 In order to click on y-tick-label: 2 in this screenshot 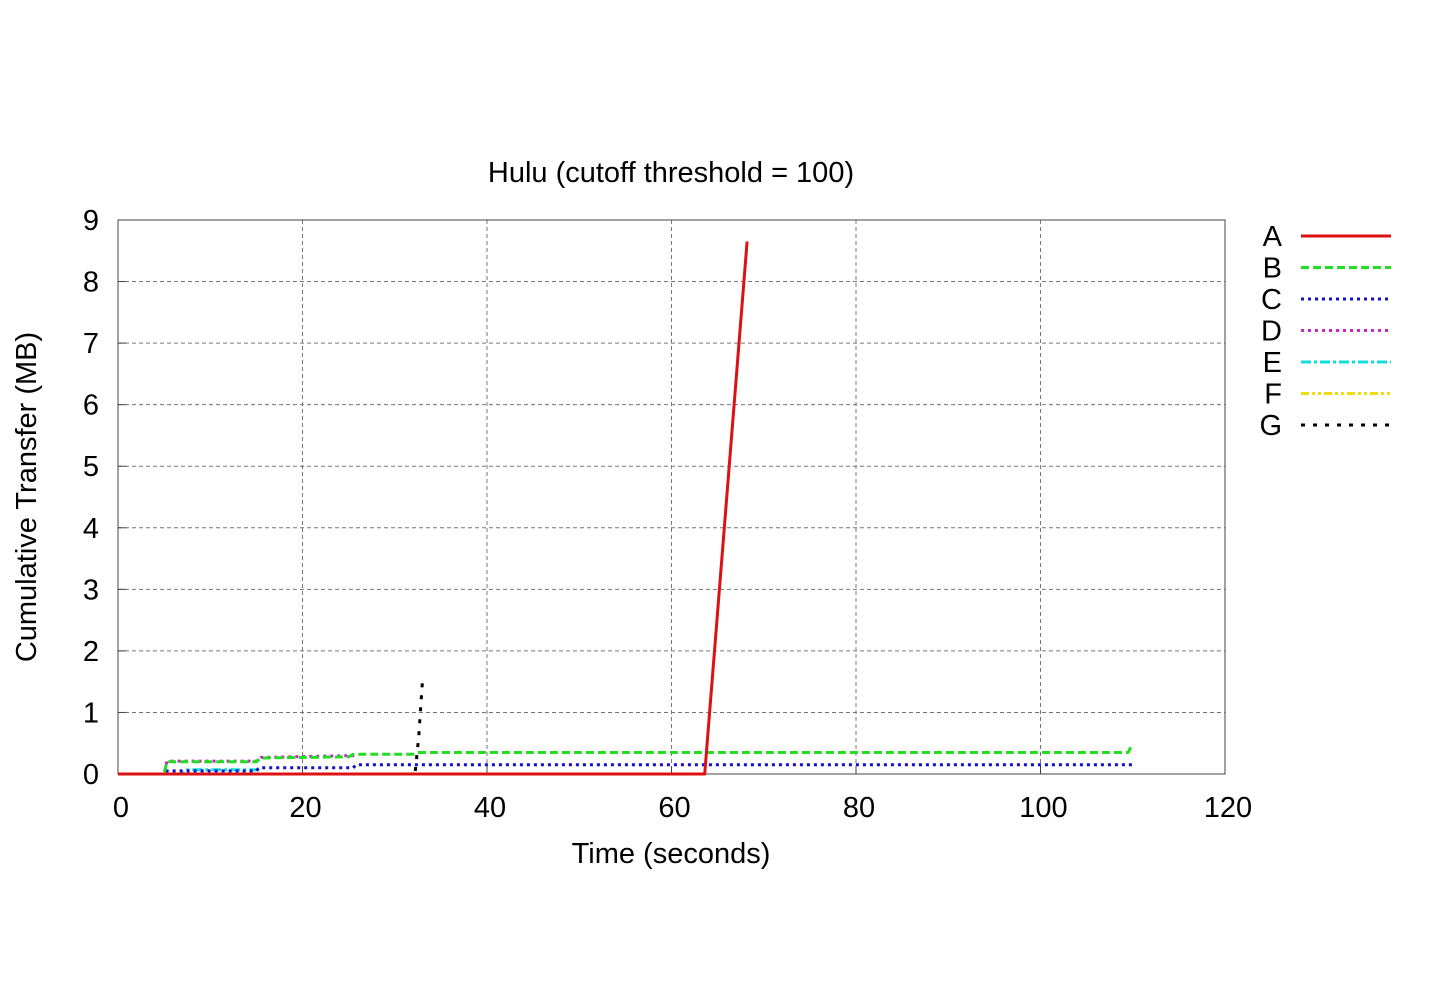, I will do `click(91, 652)`.